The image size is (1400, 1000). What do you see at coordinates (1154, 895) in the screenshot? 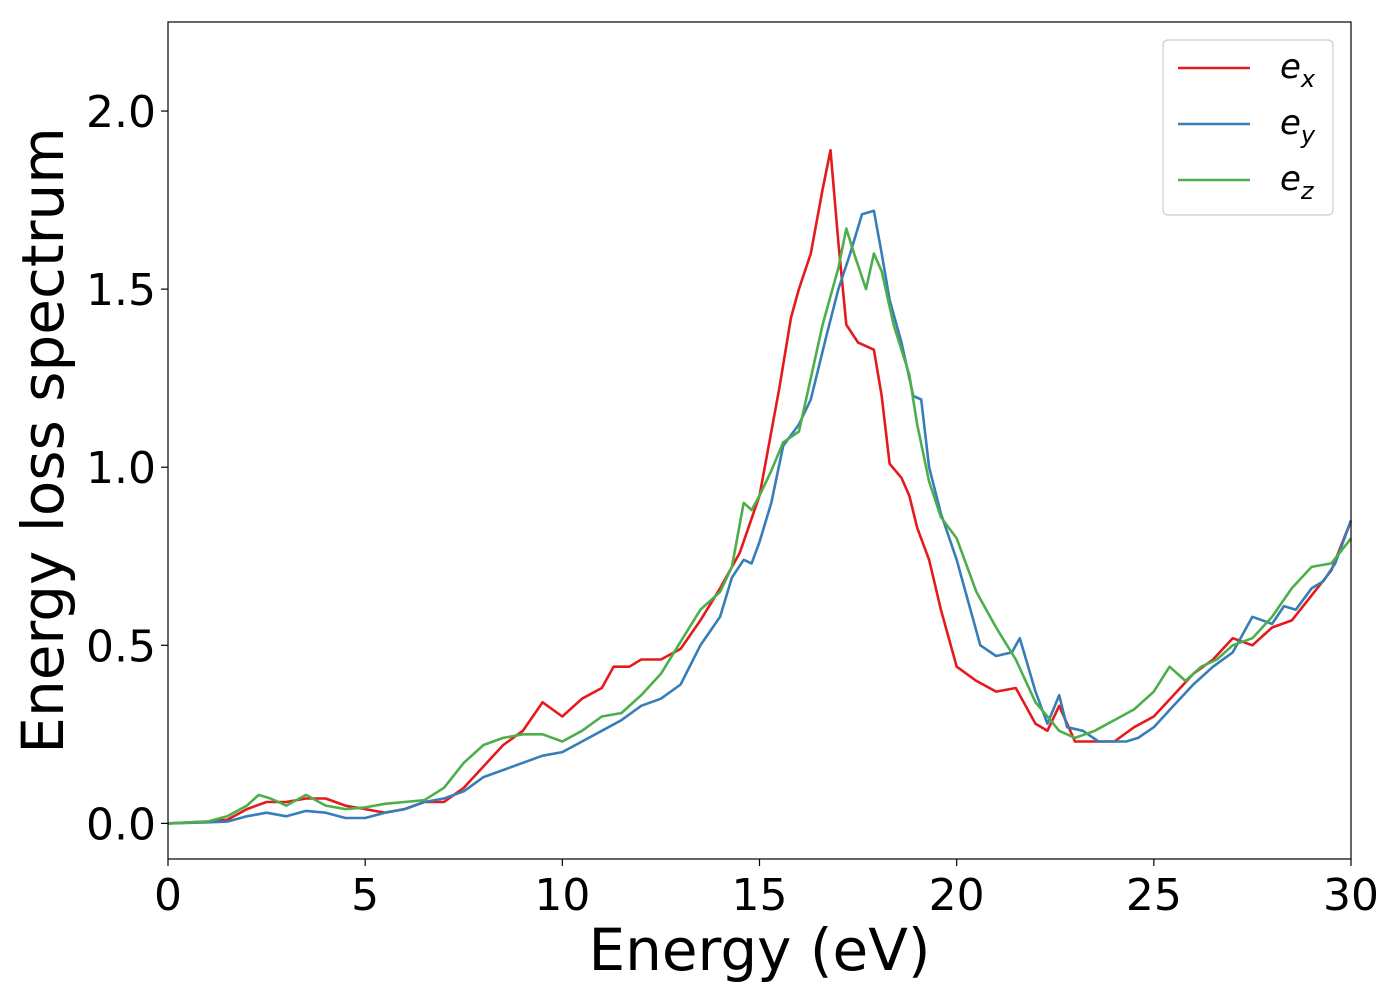
I see `x-tick-label: 25` at bounding box center [1154, 895].